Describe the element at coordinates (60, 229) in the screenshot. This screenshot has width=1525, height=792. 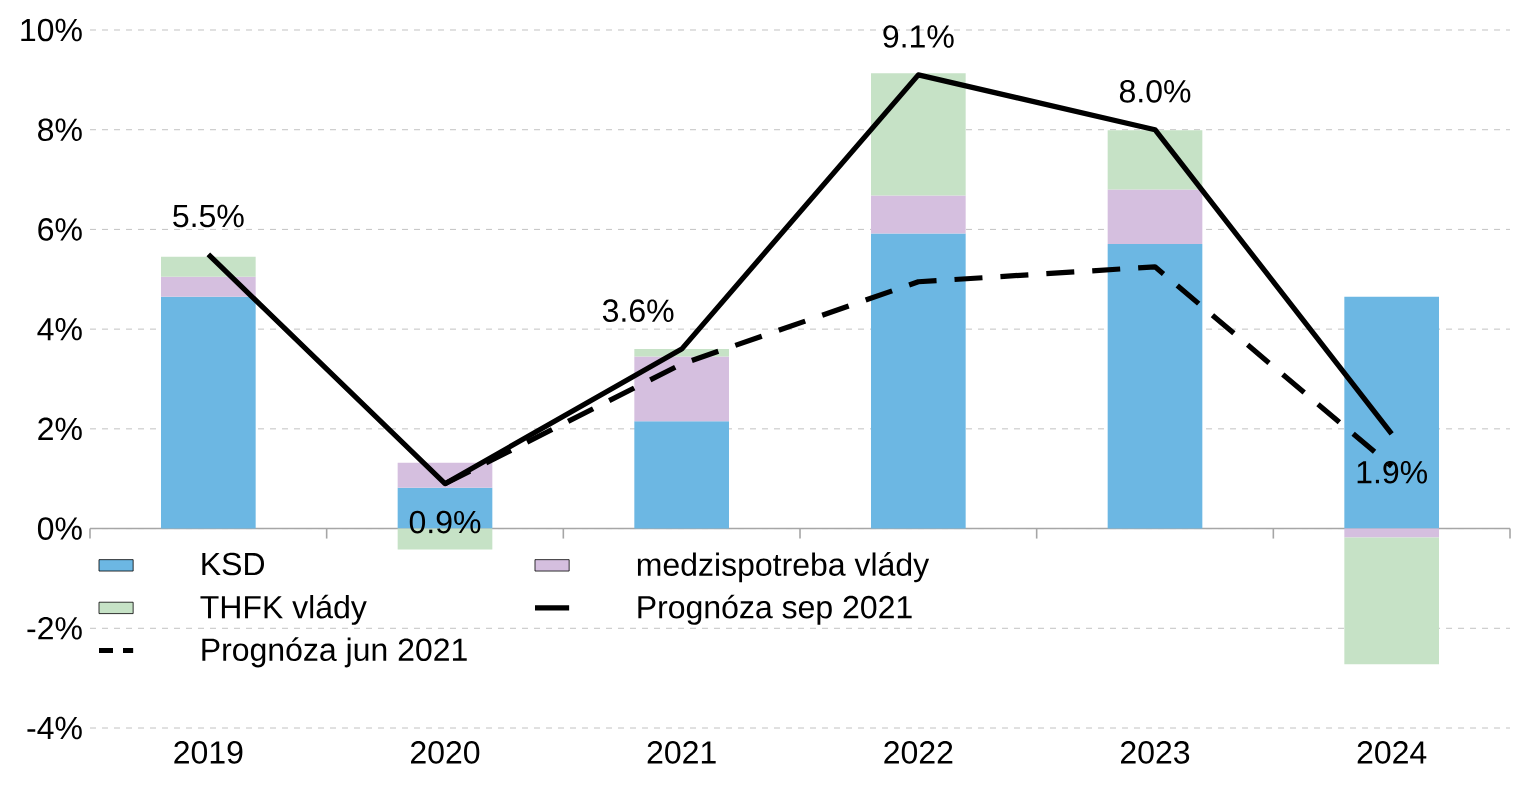
I see `y-tick-label: 6%` at that location.